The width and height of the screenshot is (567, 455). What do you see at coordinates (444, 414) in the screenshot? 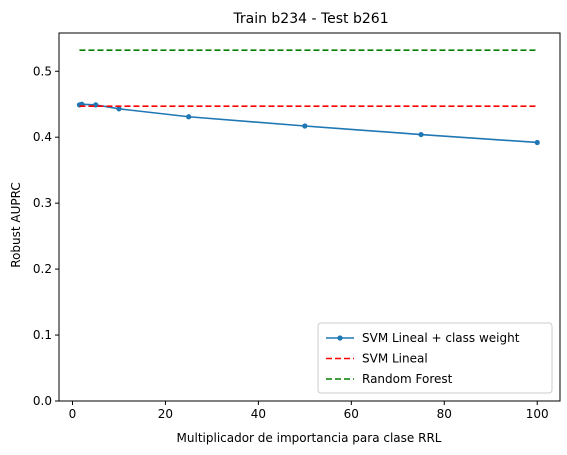
I see `x-tick-label: 80` at bounding box center [444, 414].